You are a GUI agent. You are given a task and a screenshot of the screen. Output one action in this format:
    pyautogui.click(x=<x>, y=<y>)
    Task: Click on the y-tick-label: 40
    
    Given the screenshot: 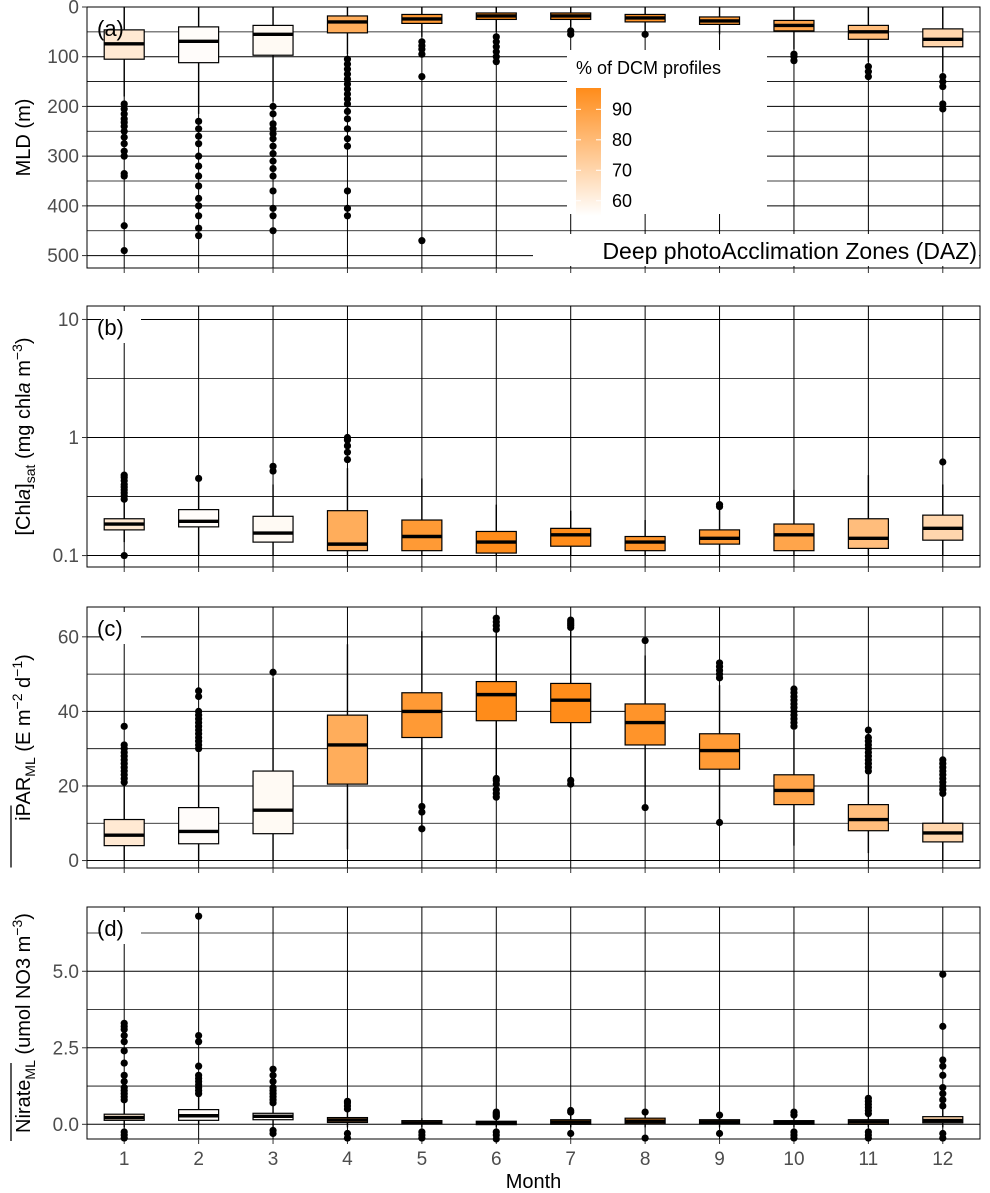 What is the action you would take?
    pyautogui.click(x=68, y=712)
    